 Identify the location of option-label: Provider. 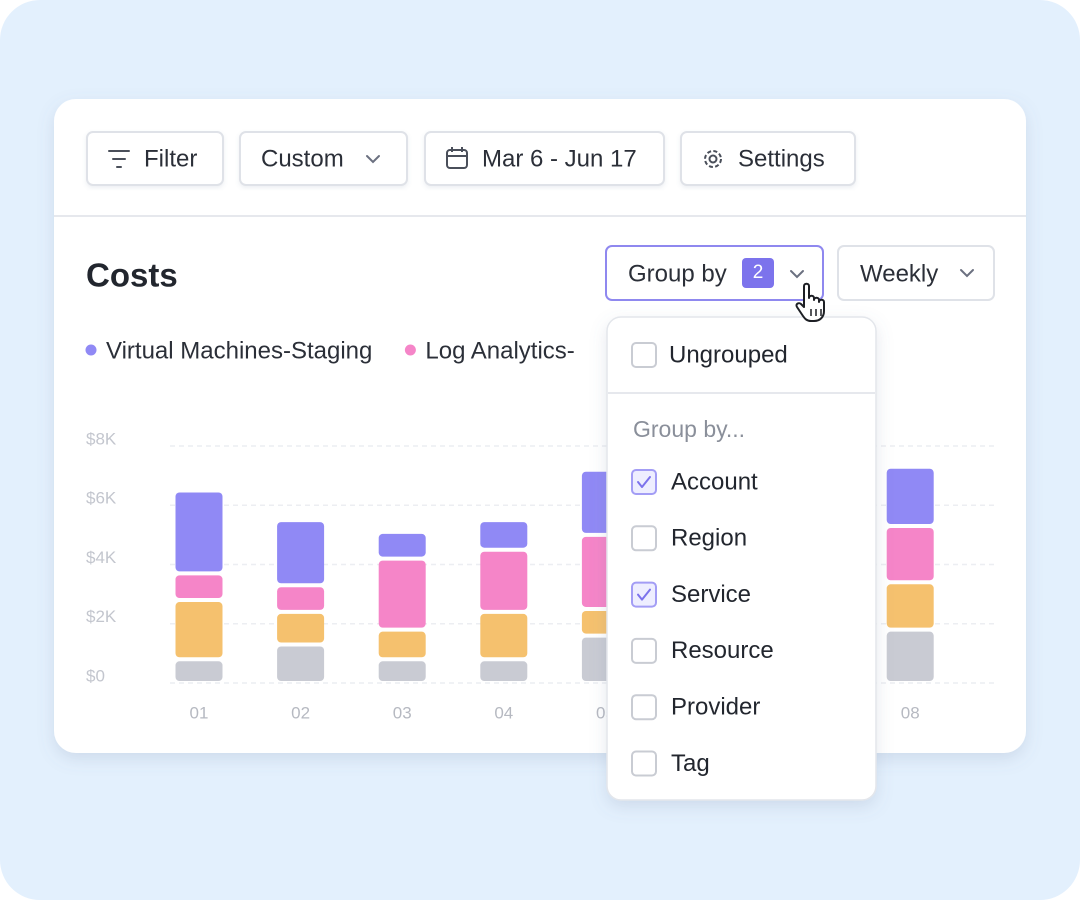
(715, 707).